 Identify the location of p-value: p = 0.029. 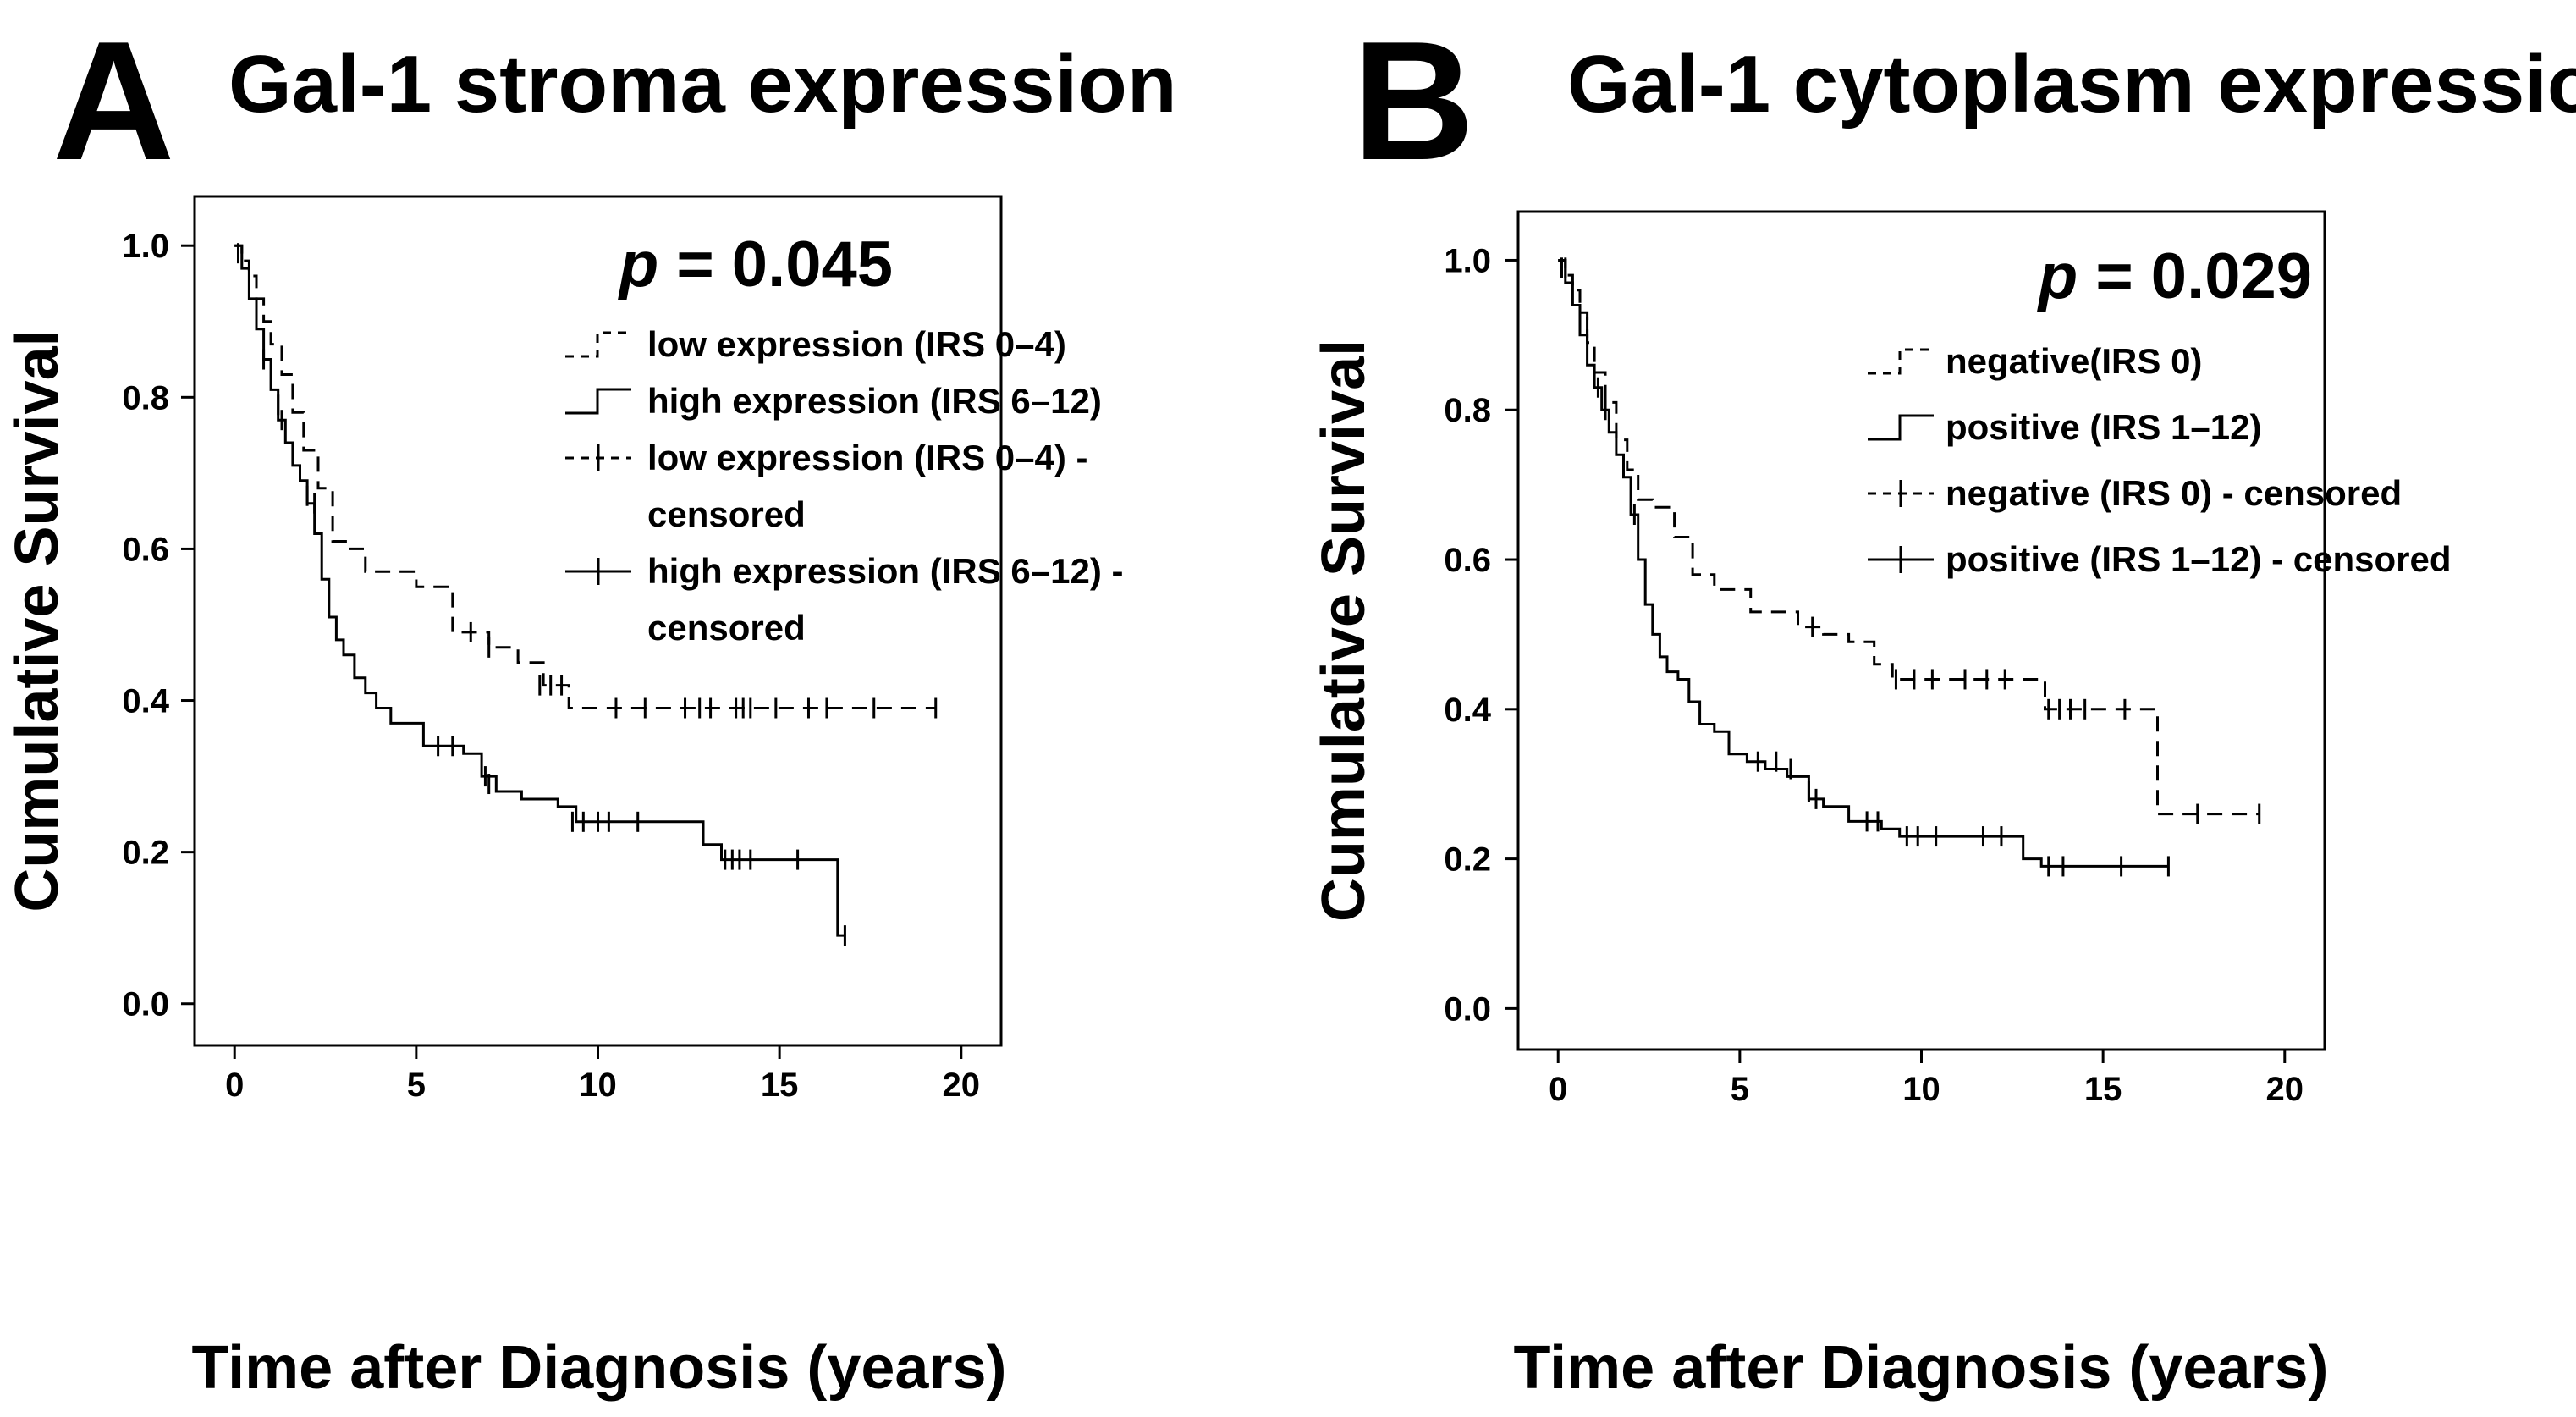
(2174, 276).